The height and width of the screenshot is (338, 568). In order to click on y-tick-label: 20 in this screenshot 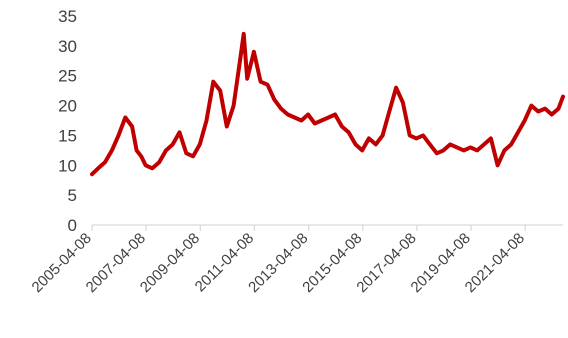, I will do `click(67, 106)`.